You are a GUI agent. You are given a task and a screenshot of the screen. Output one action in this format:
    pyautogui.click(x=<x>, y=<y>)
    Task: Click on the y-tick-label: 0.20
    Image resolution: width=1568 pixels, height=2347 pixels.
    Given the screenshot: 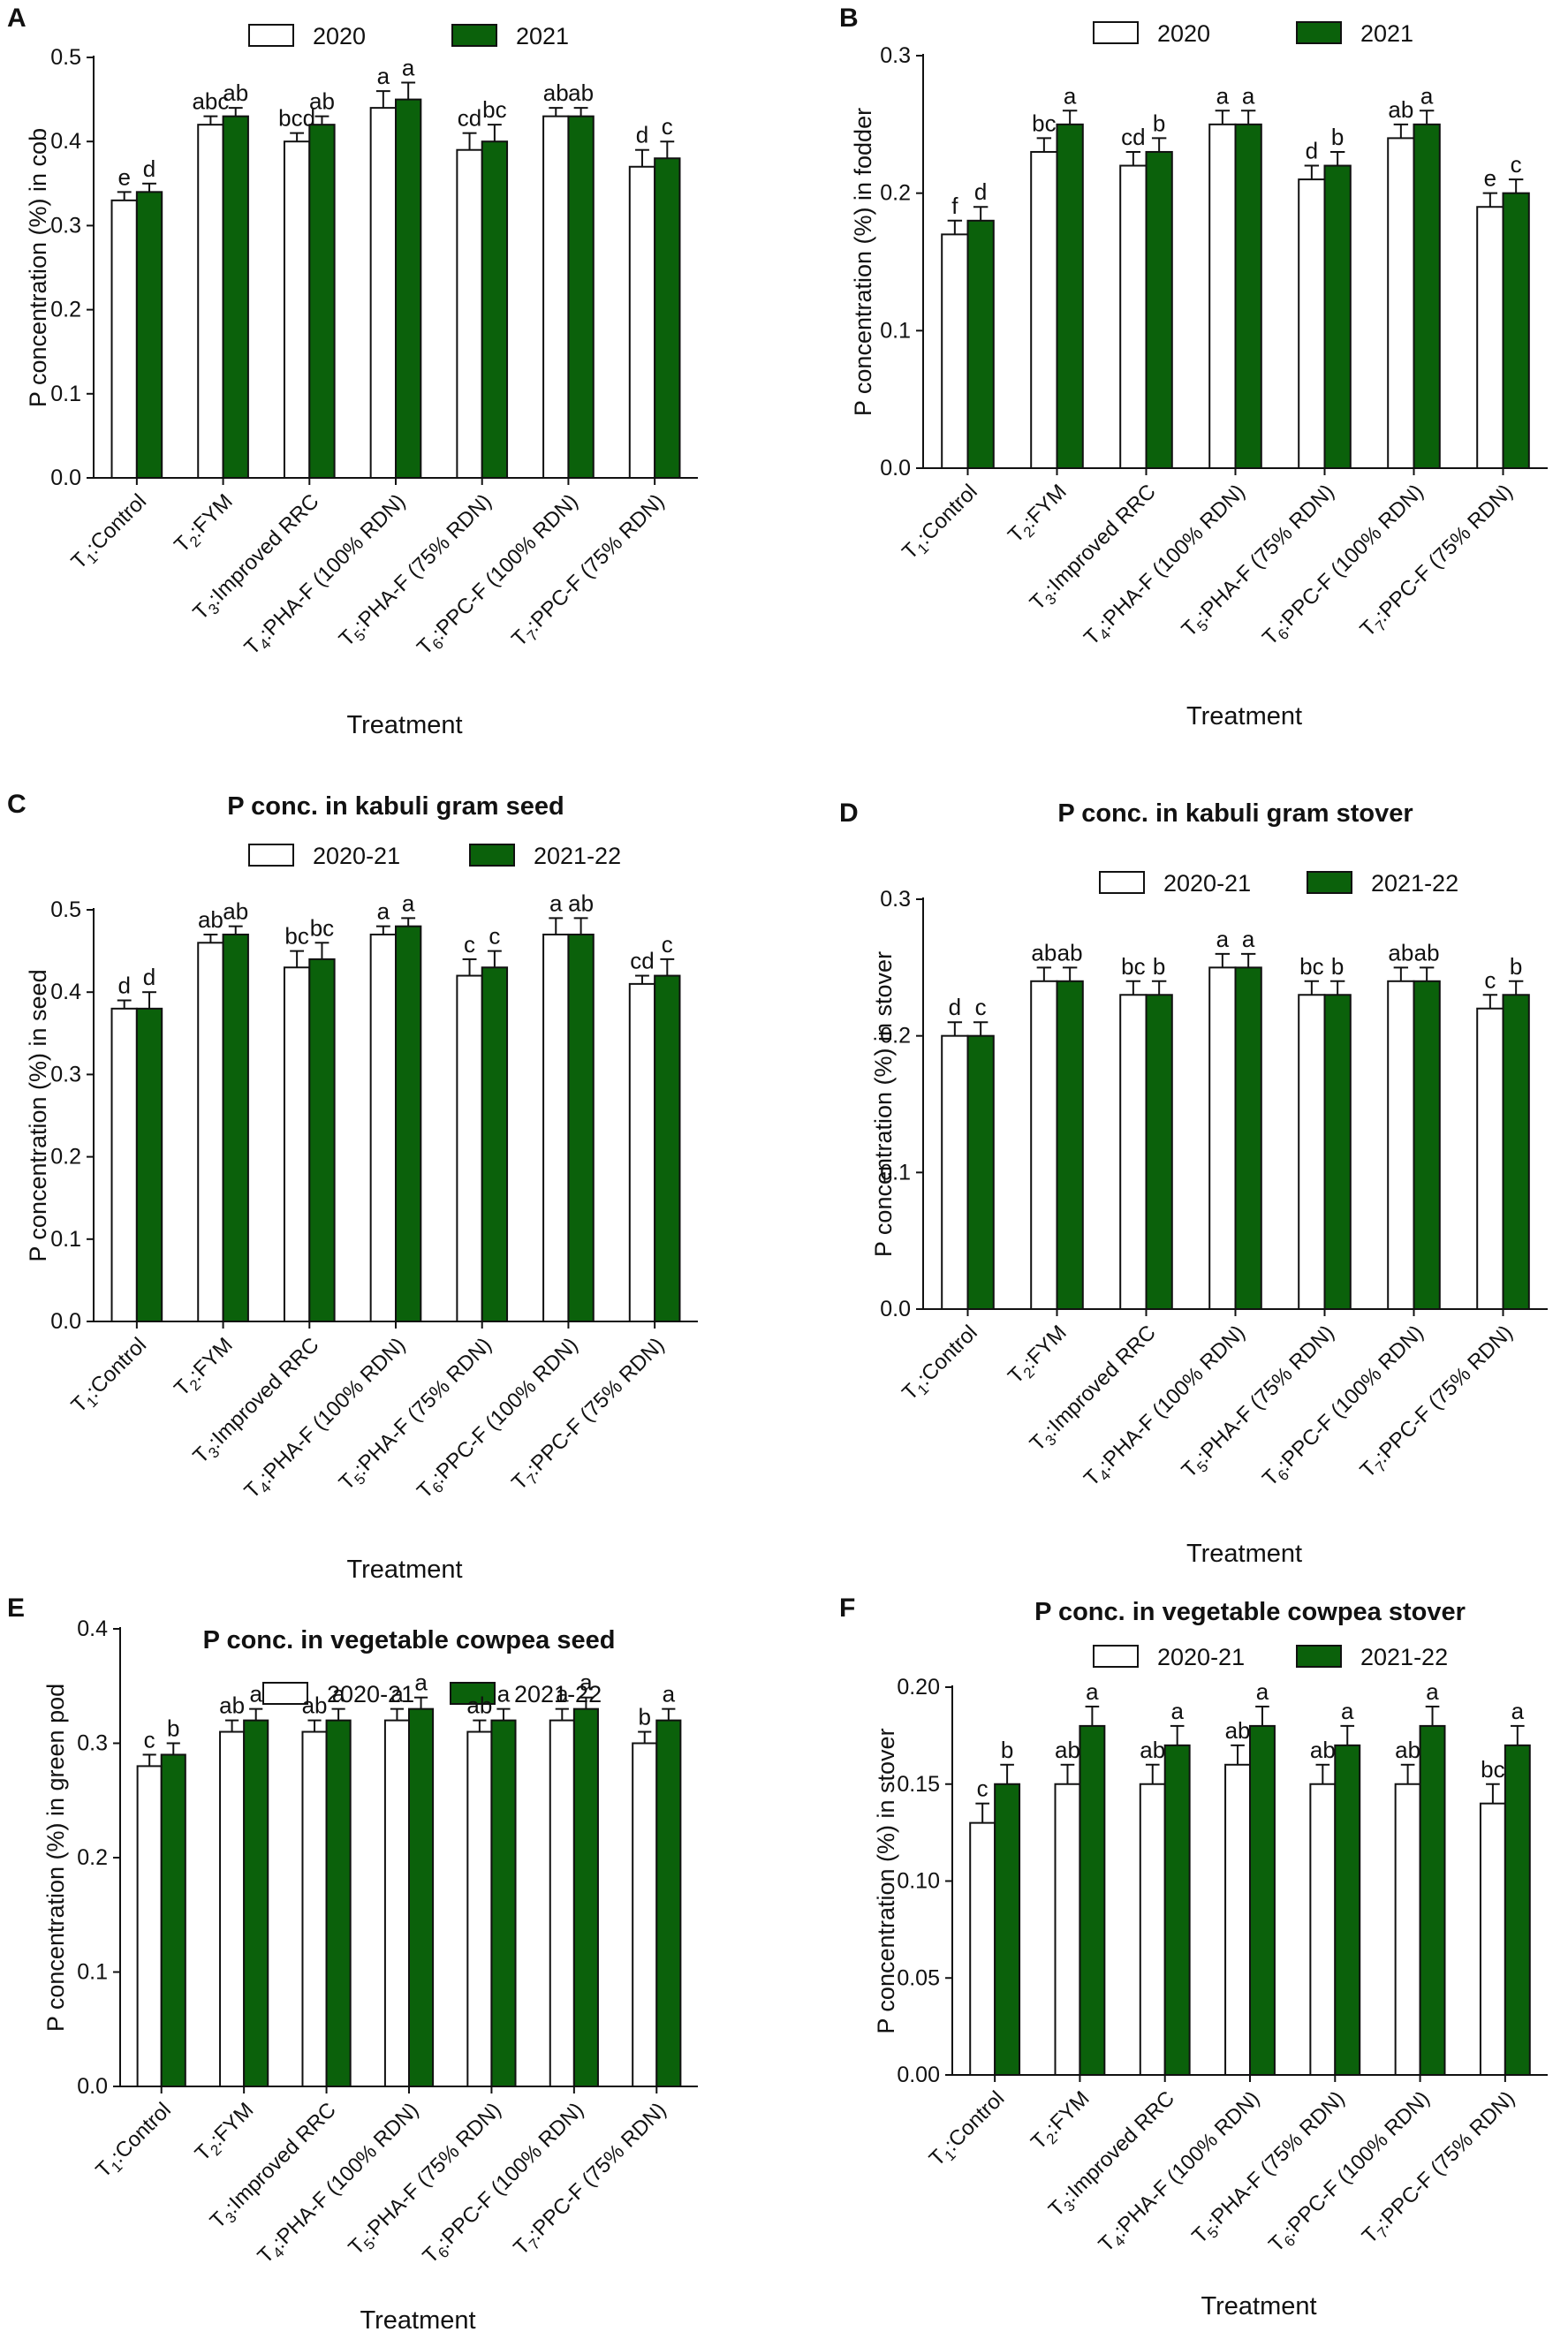 What is the action you would take?
    pyautogui.click(x=918, y=1687)
    